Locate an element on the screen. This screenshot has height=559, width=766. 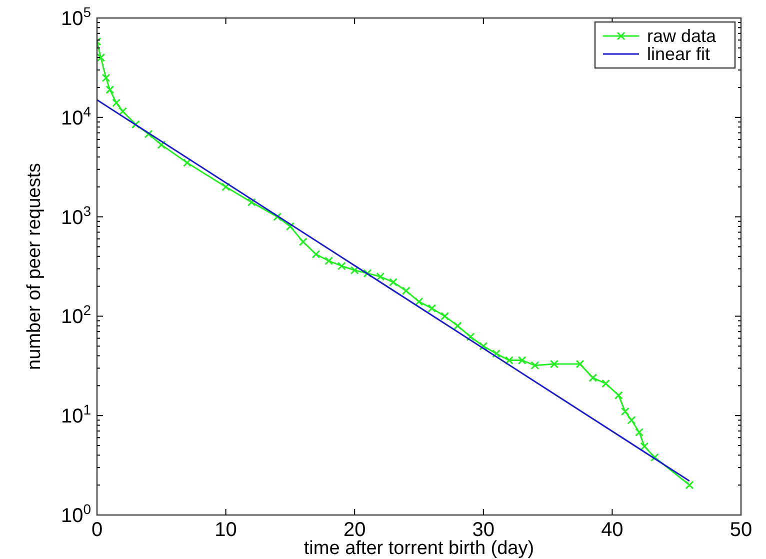
y-tick-label: 10$^{3}$ is located at coordinates (76, 215).